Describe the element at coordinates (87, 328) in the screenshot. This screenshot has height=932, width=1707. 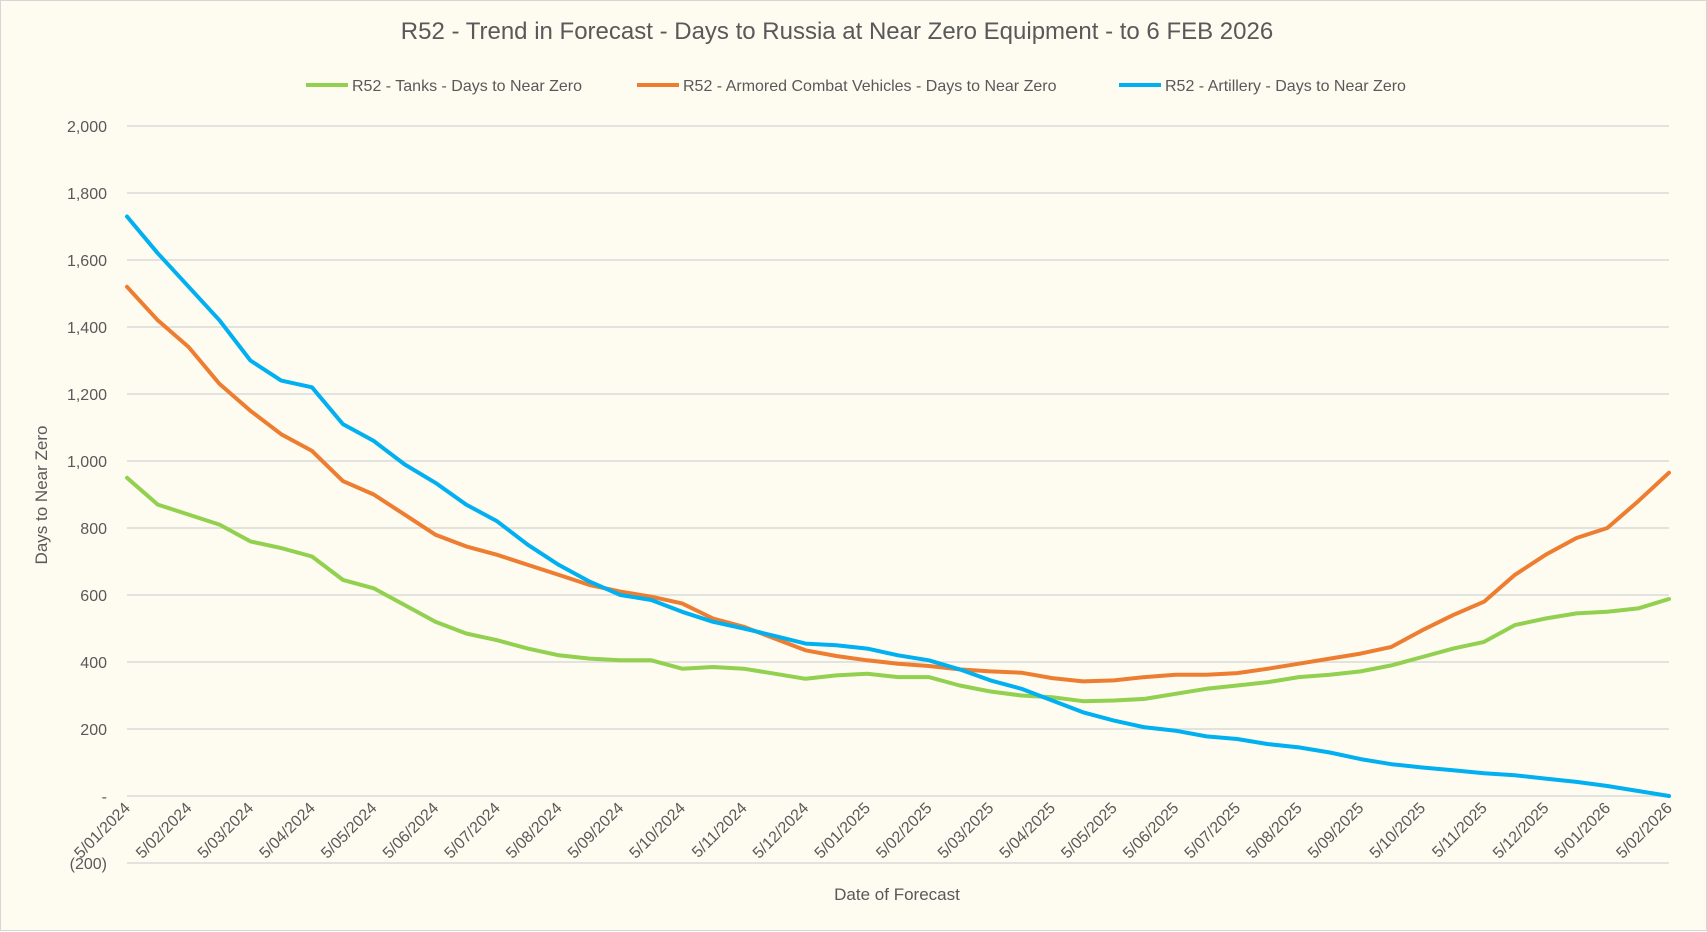
I see `y-tick-label: 1,400` at that location.